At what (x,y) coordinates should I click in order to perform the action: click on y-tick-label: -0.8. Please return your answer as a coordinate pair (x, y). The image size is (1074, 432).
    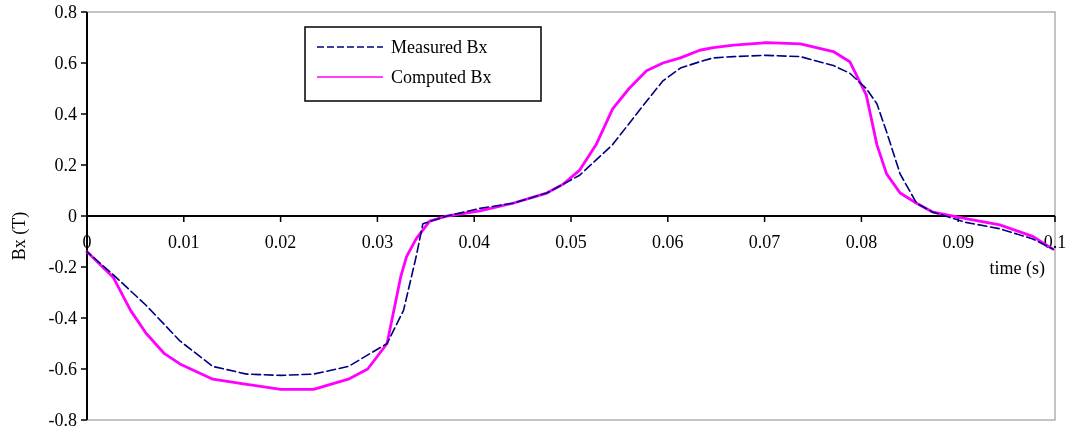
    Looking at the image, I should click on (62, 420).